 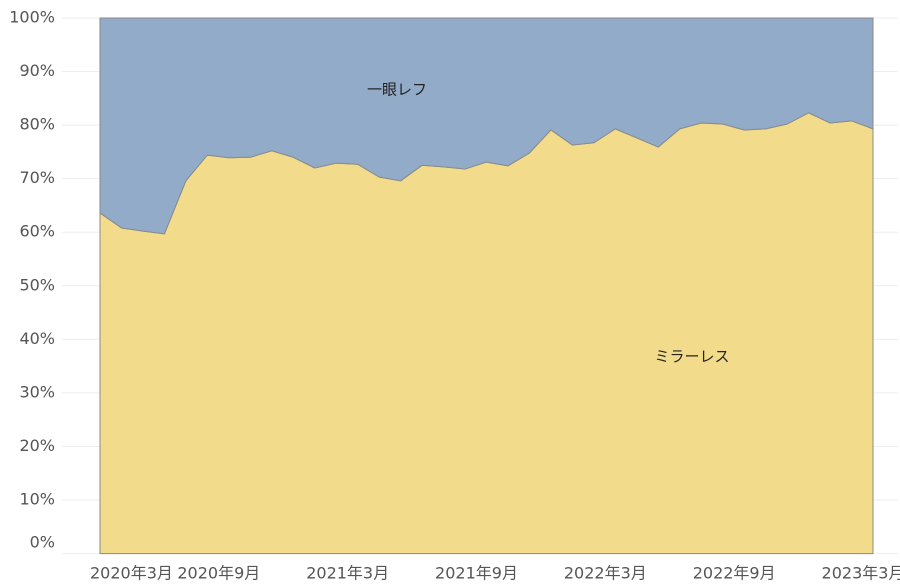 What do you see at coordinates (218, 573) in the screenshot?
I see `x-tick-label: 2020年9月` at bounding box center [218, 573].